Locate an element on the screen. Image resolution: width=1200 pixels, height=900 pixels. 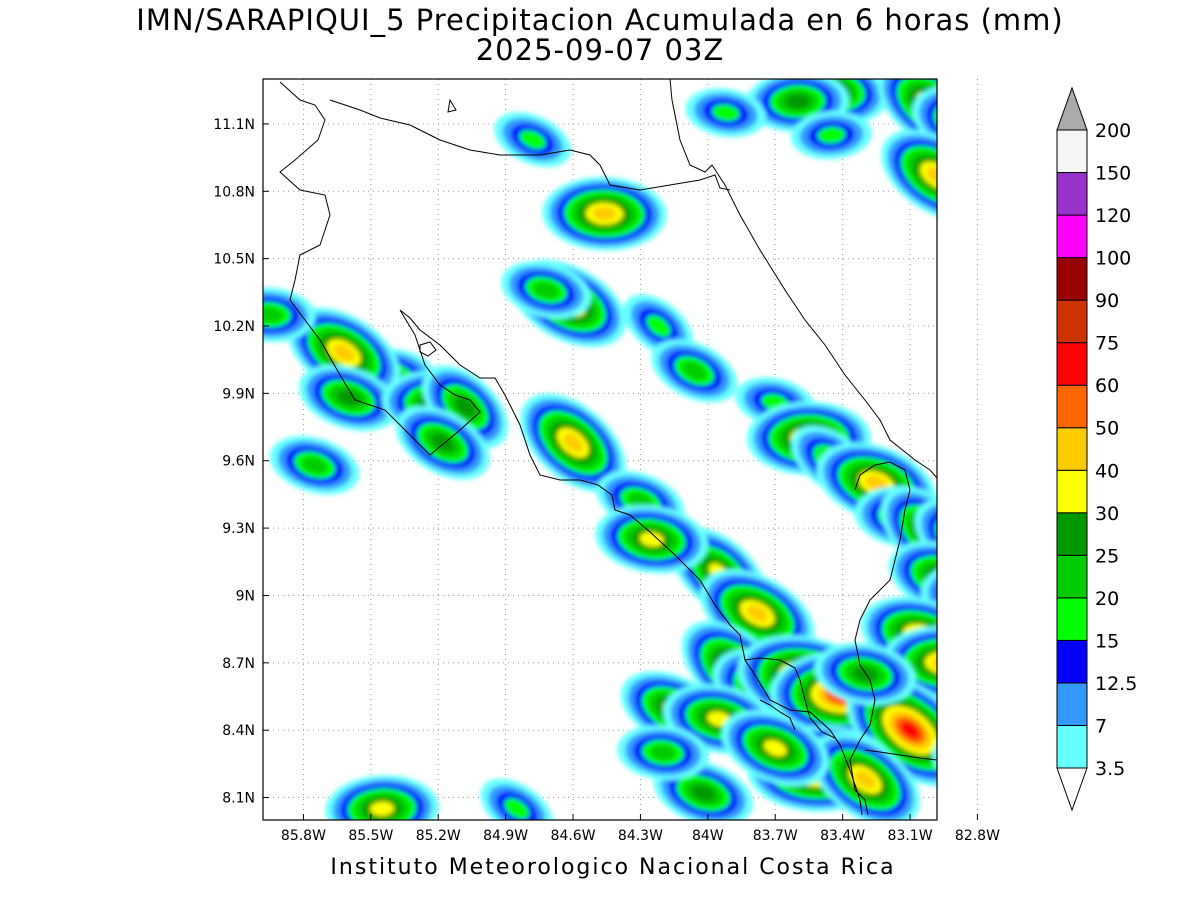
lat-tick-label: 9.6N is located at coordinates (238, 462).